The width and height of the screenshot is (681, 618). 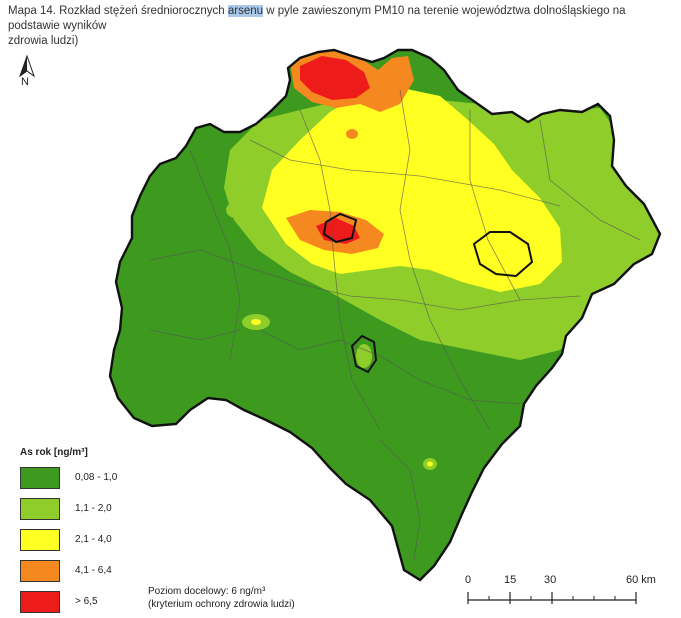 I want to click on legend-item: > 6,5, so click(x=170, y=603).